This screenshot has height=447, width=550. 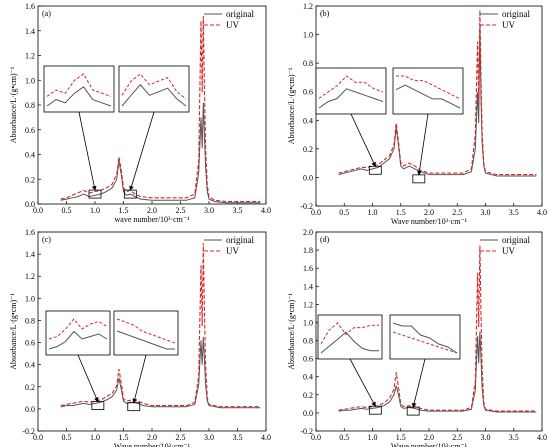 I want to click on panel-label: (c), so click(x=46, y=239).